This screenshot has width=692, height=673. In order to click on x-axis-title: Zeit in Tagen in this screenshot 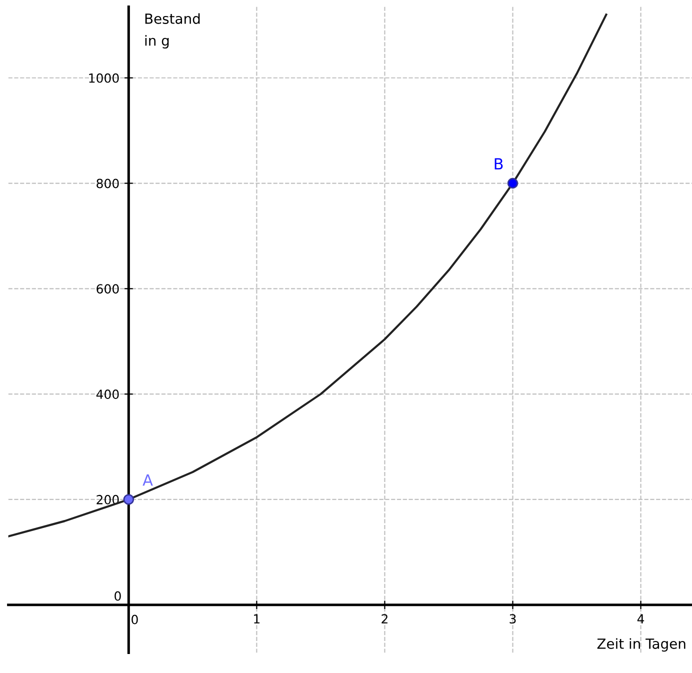, I will do `click(641, 645)`.